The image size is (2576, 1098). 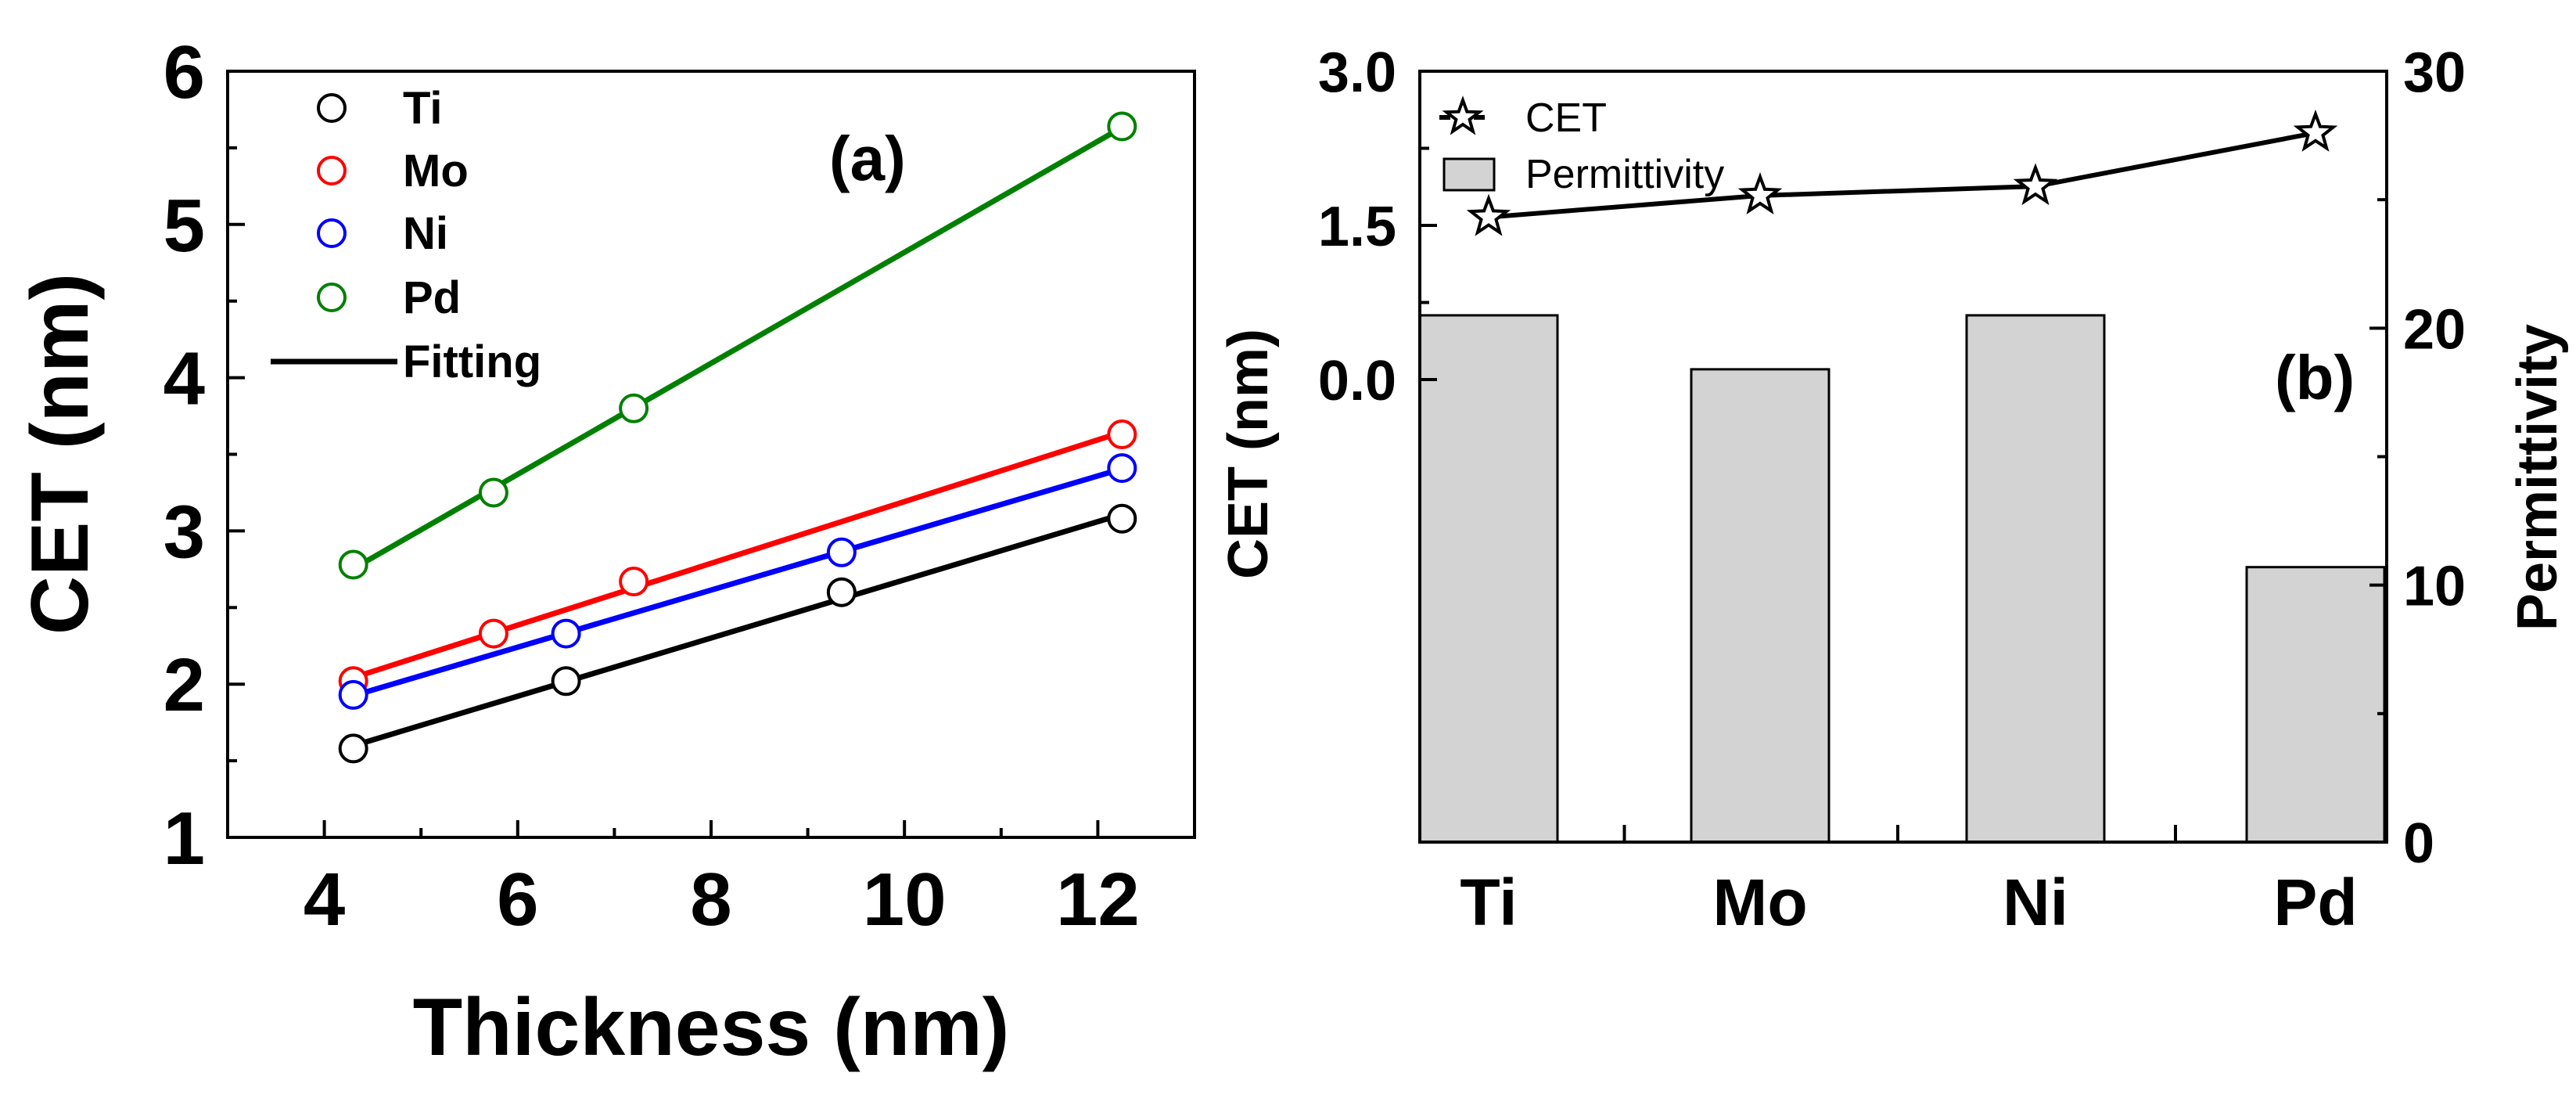 I want to click on legend-marker-pd, so click(x=332, y=297).